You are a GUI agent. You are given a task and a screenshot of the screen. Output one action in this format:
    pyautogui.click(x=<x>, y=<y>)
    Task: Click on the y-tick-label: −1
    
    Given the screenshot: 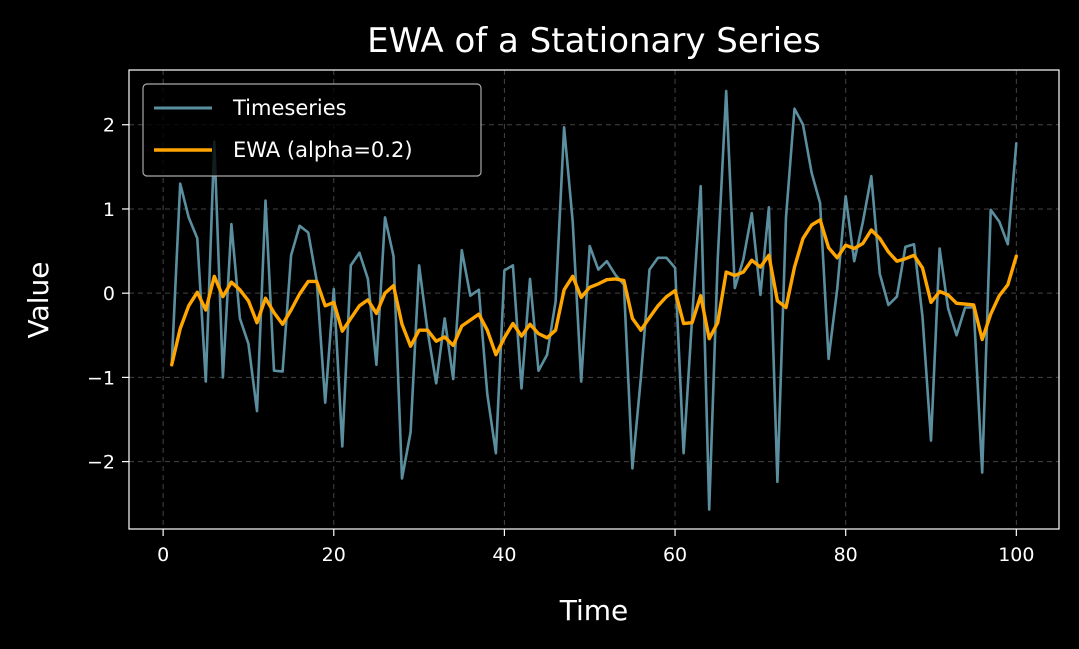 What is the action you would take?
    pyautogui.click(x=101, y=378)
    